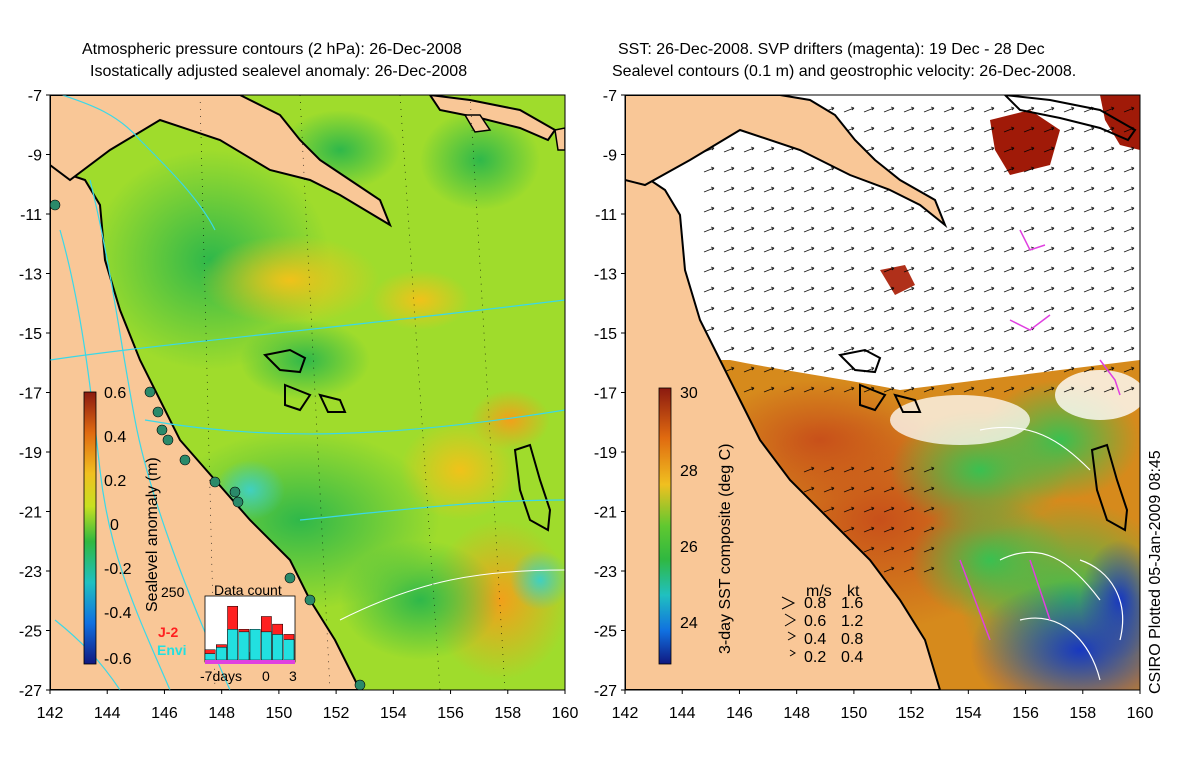 This screenshot has width=1200, height=780. I want to click on speed-row-ms: 0.8, so click(815, 603).